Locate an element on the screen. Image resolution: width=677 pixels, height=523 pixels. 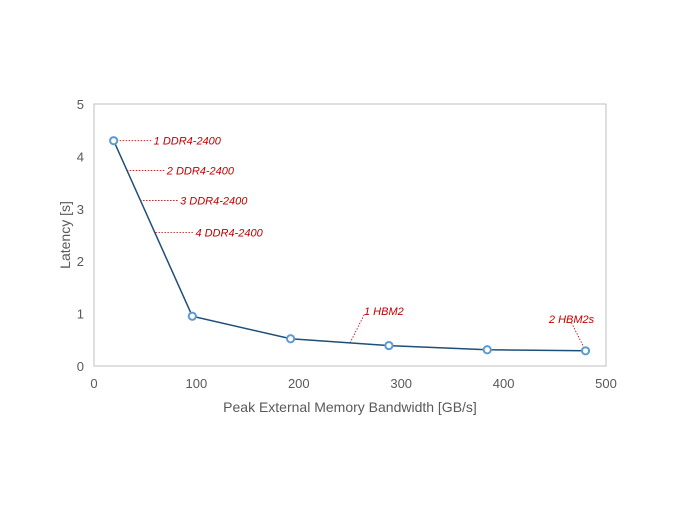
annotation-label: 3 DDR4-2400 is located at coordinates (214, 201).